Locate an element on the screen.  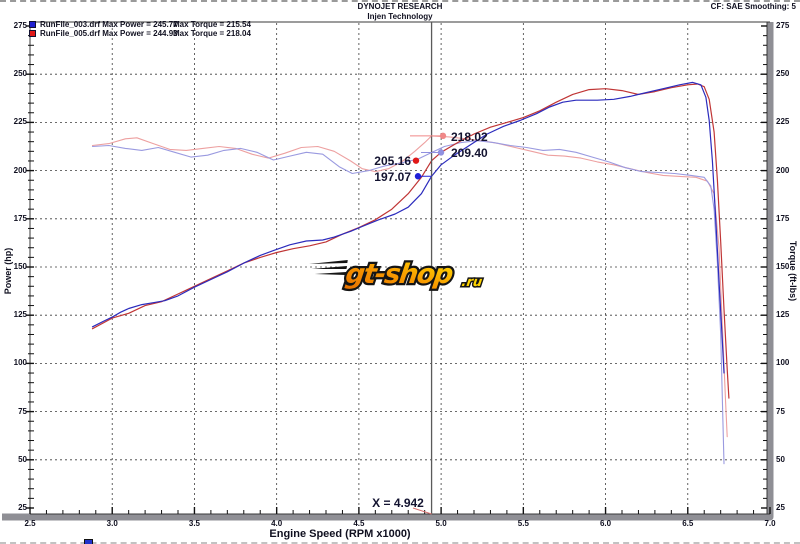
bottom-crop-divider is located at coordinates (400, 543).